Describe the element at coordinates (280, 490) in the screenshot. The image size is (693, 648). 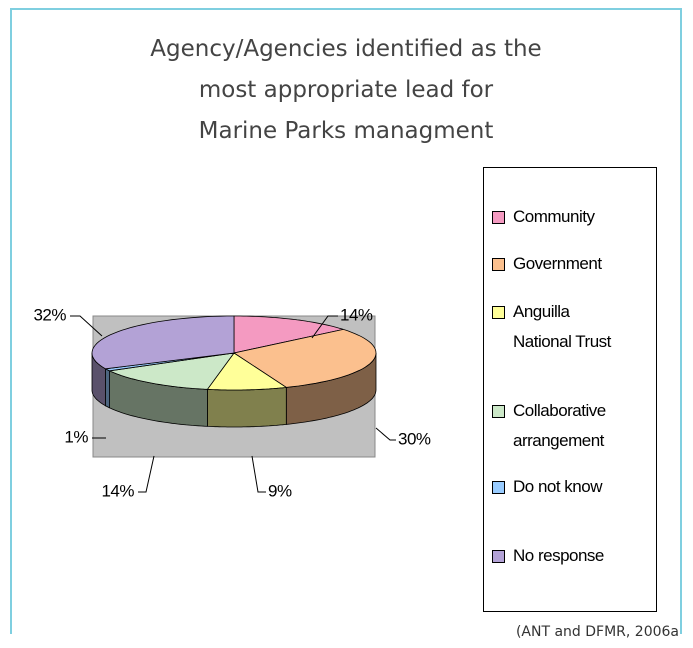
I see `data-label: 9%` at that location.